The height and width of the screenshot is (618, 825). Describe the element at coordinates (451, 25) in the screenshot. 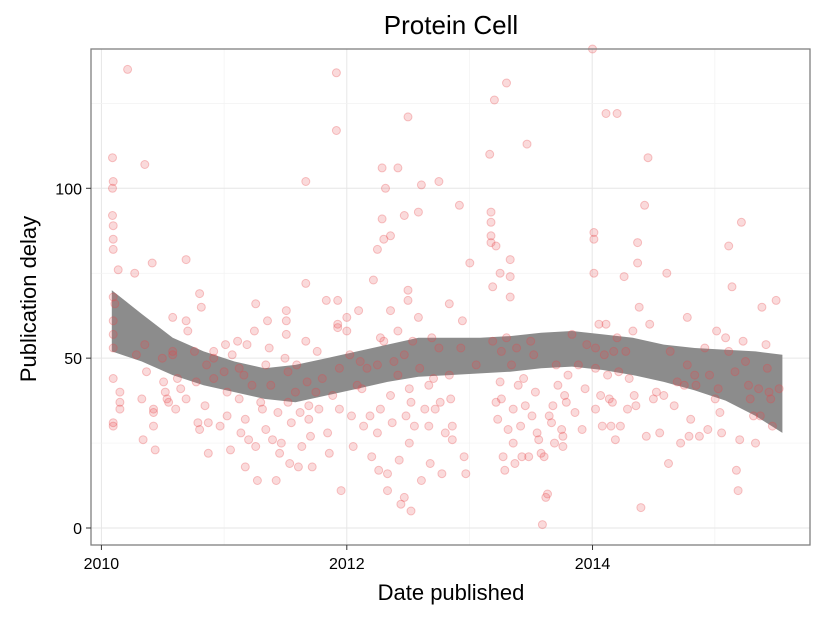

I see `chart-title: Protein Cell` at that location.